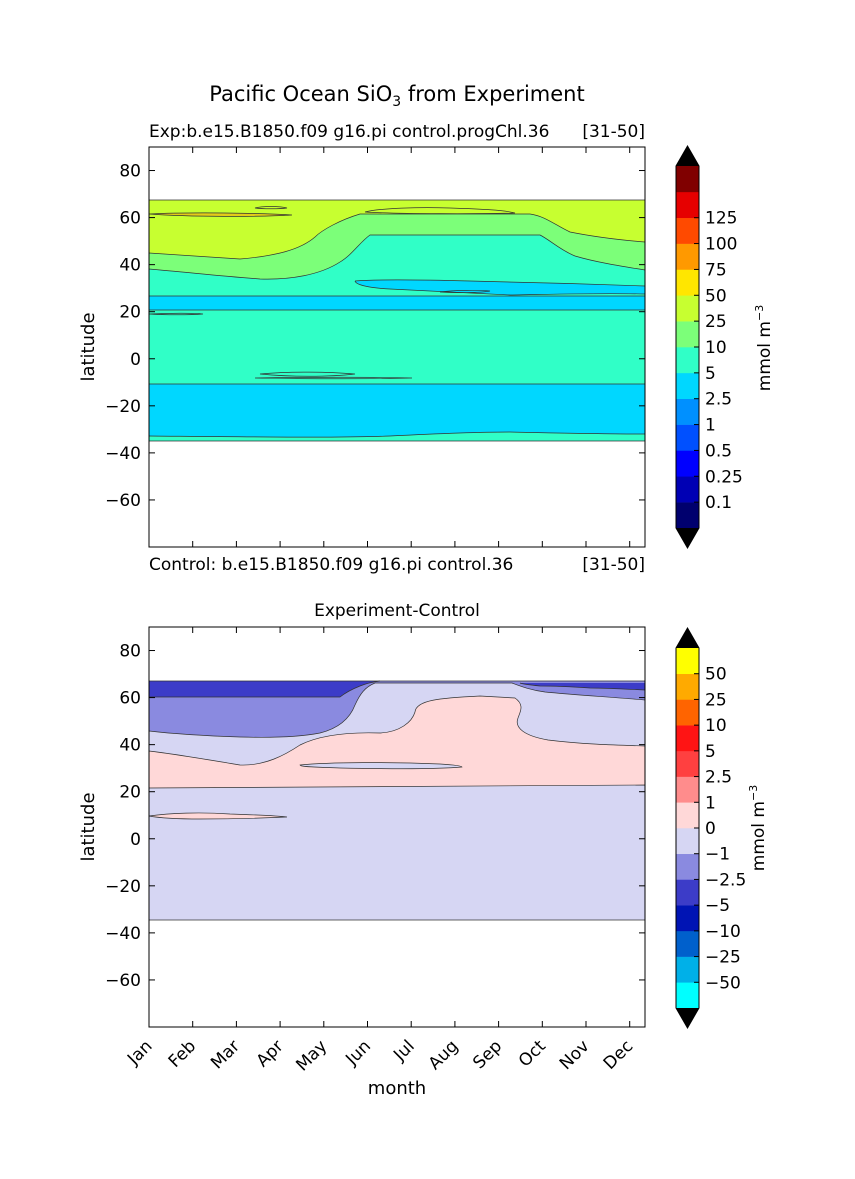 The height and width of the screenshot is (1179, 855). What do you see at coordinates (397, 303) in the screenshot?
I see `top-fill-band-22n` at bounding box center [397, 303].